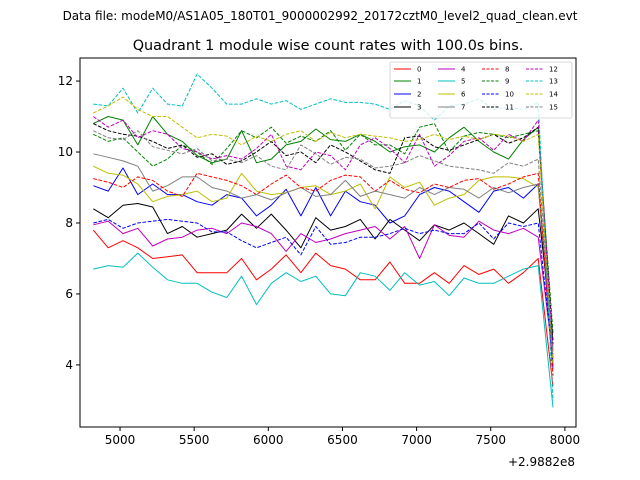  What do you see at coordinates (509, 95) in the screenshot?
I see `legend-label-10: 10` at bounding box center [509, 95].